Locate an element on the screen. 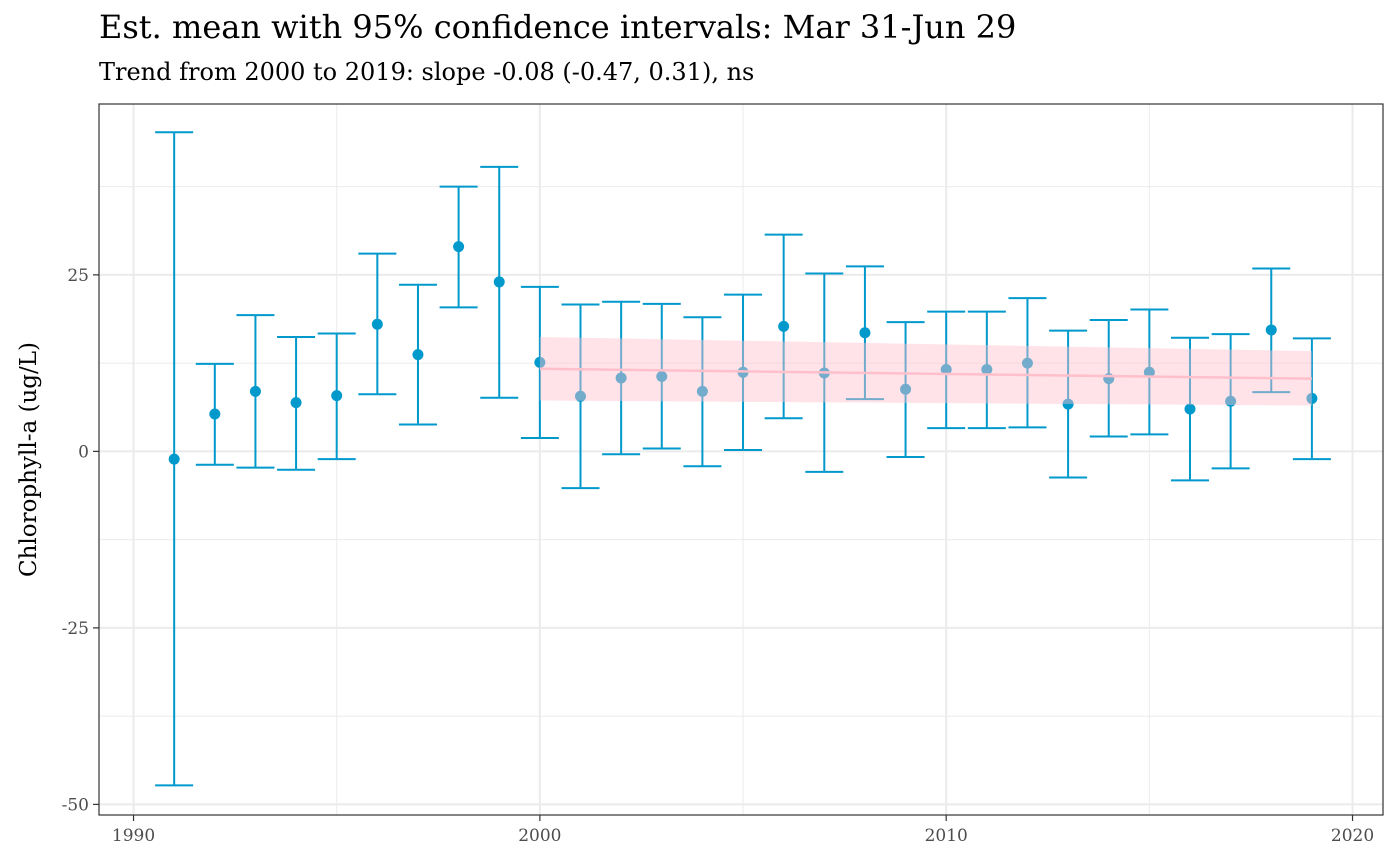  x-tick-label: 2010 is located at coordinates (946, 836).